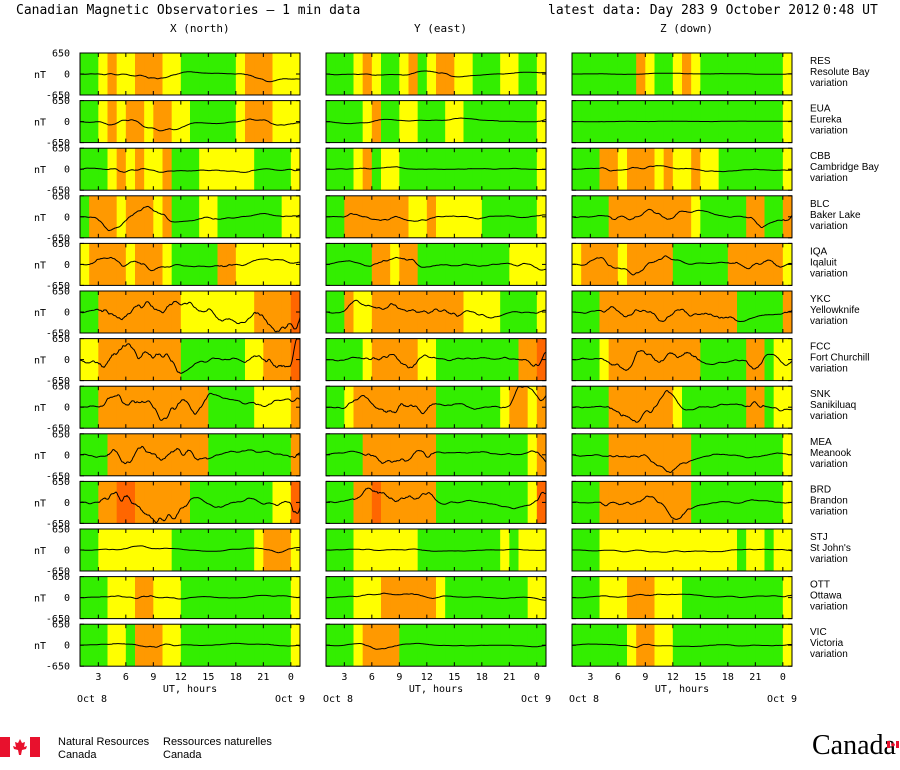 The image size is (900, 770). What do you see at coordinates (40, 361) in the screenshot?
I see `y-axis-label-nt: nT` at bounding box center [40, 361].